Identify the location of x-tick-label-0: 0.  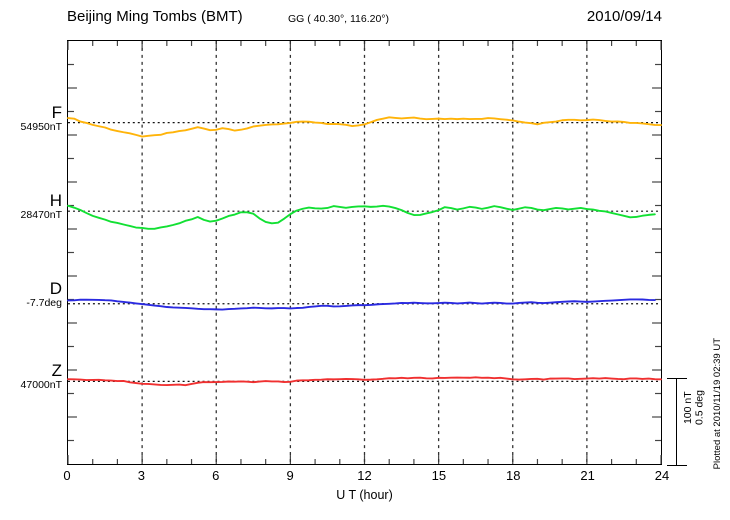
(67, 475).